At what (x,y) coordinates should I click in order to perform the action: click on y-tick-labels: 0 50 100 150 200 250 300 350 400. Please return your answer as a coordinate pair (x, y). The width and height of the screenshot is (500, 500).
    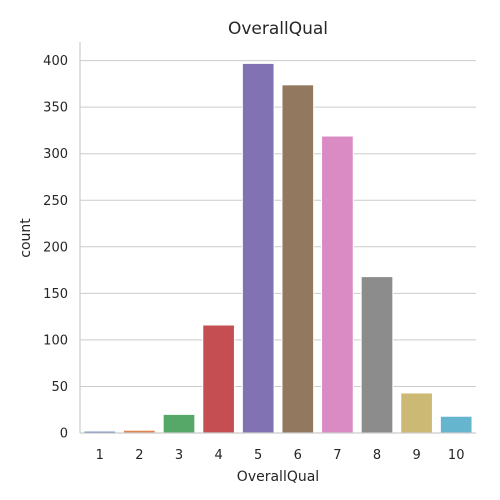
    Looking at the image, I should click on (55, 247).